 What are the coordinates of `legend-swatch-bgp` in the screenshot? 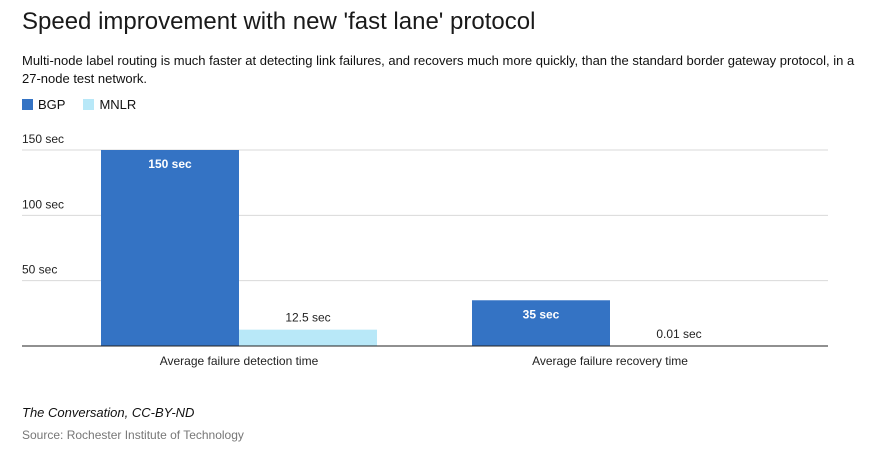 It's located at (27, 104).